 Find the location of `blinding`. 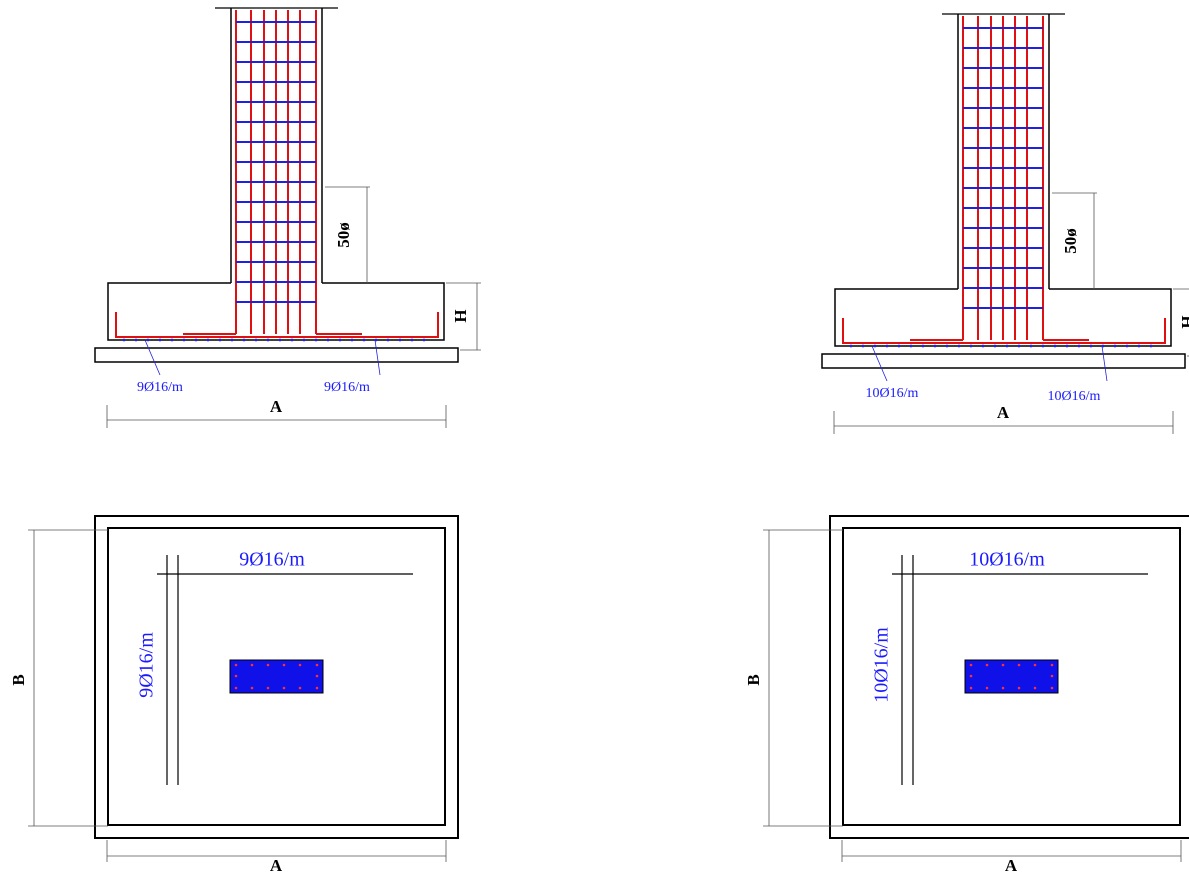

blinding is located at coordinates (1003, 361).